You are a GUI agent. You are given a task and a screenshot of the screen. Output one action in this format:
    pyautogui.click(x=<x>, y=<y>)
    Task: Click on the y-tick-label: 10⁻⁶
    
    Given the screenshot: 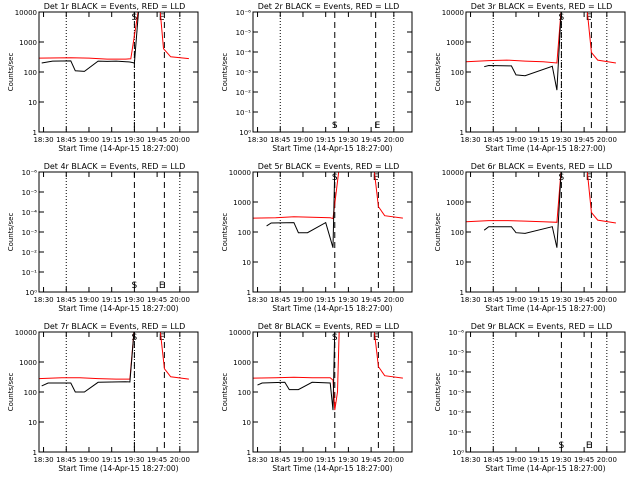 What is the action you would take?
    pyautogui.click(x=30, y=173)
    